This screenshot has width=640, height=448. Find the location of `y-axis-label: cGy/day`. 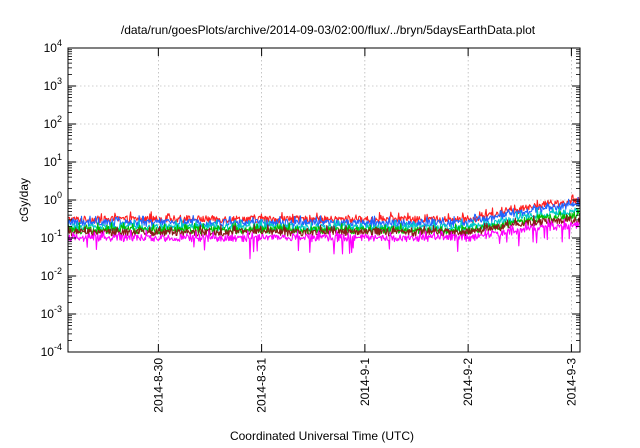

y-axis-label: cGy/day is located at coordinates (24, 200).